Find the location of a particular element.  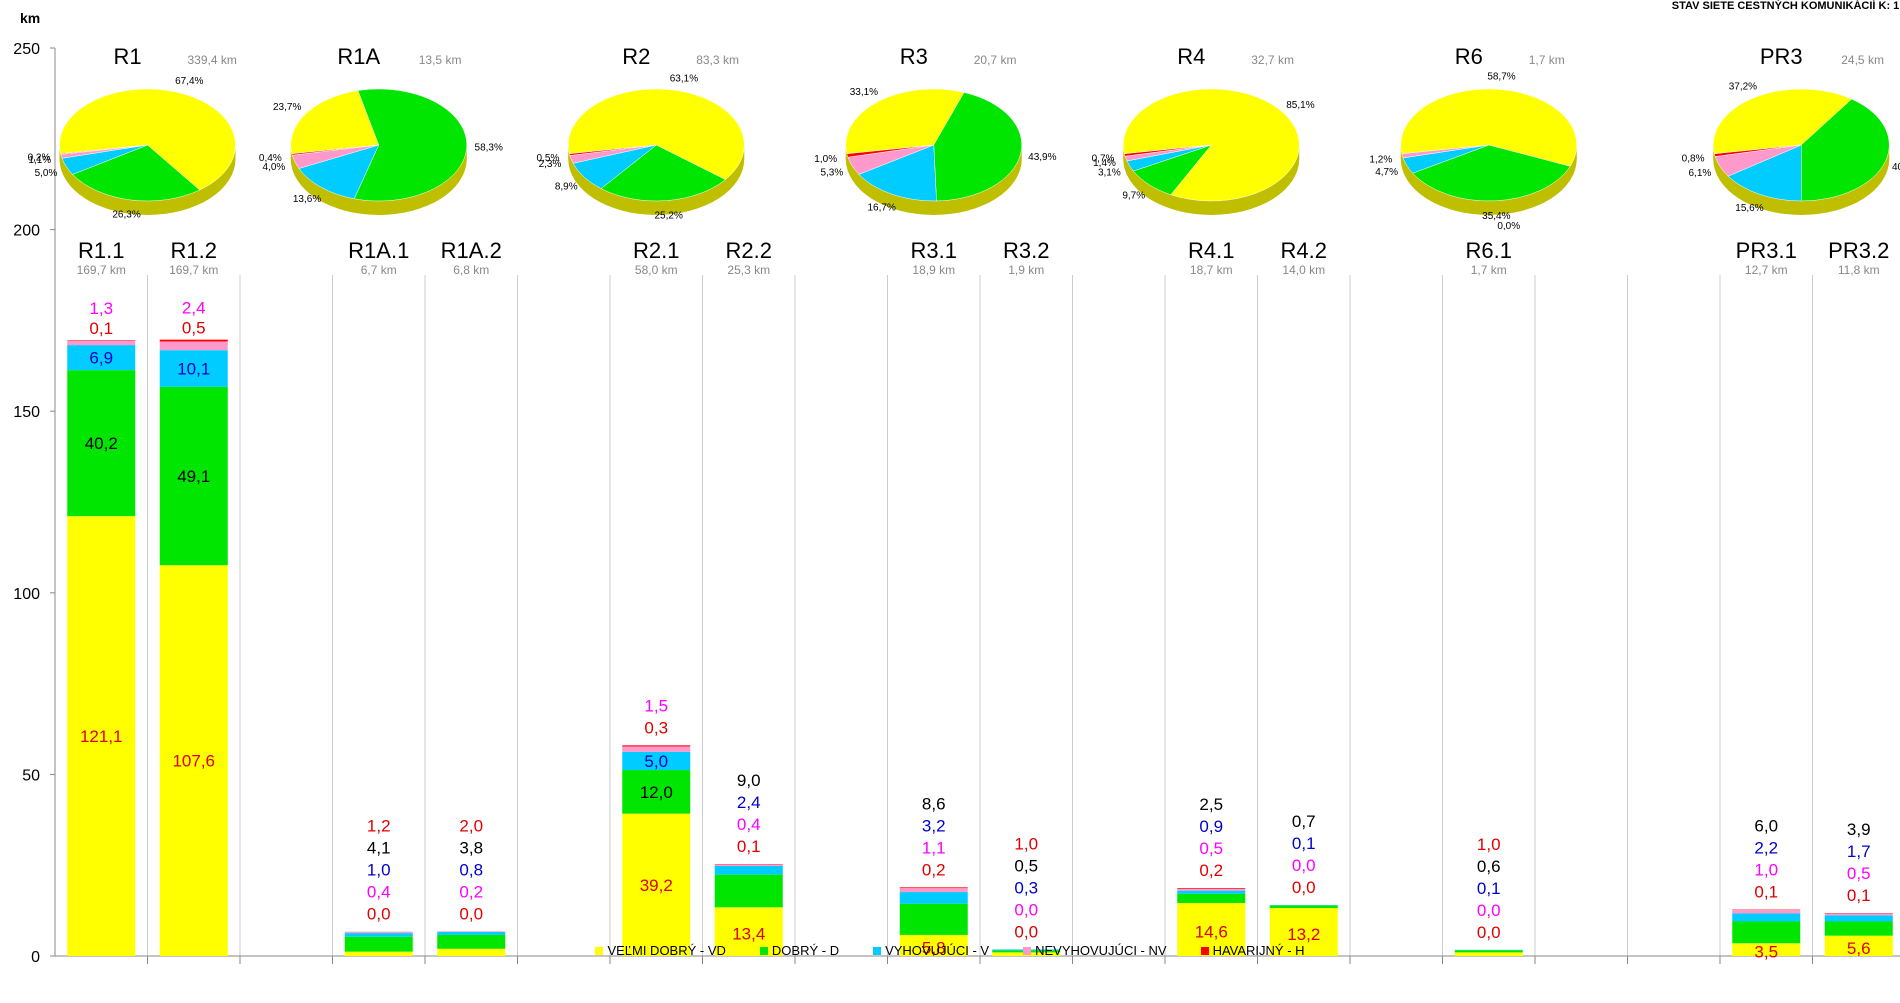

y-axis-unit: km is located at coordinates (30, 18).